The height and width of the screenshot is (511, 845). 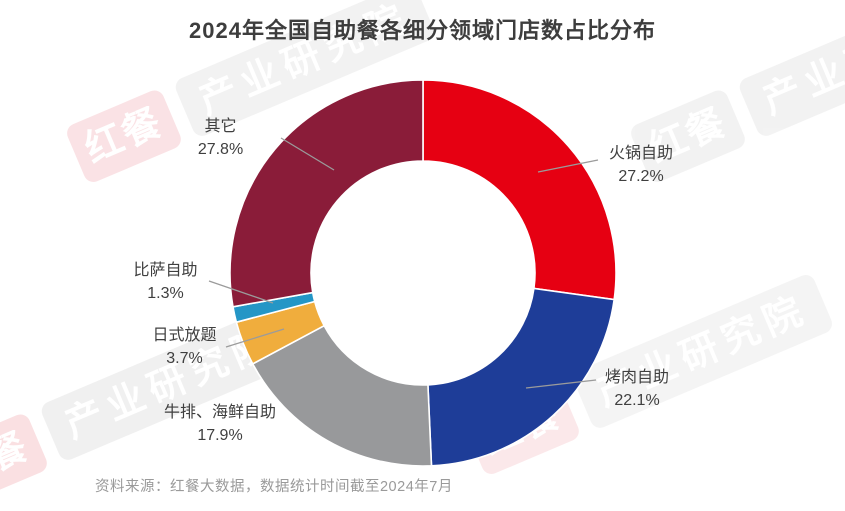 What do you see at coordinates (274, 487) in the screenshot?
I see `source-note: 资料来源：红餐大数据，数据统计时间截至2024年7月` at bounding box center [274, 487].